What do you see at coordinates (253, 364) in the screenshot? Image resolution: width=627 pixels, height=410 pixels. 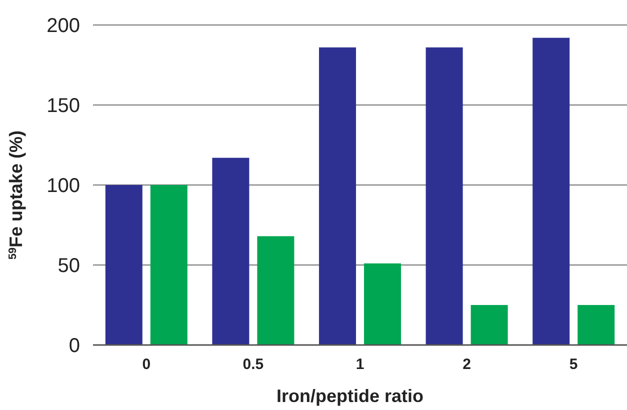 I see `x-tick-label: 0.5` at bounding box center [253, 364].